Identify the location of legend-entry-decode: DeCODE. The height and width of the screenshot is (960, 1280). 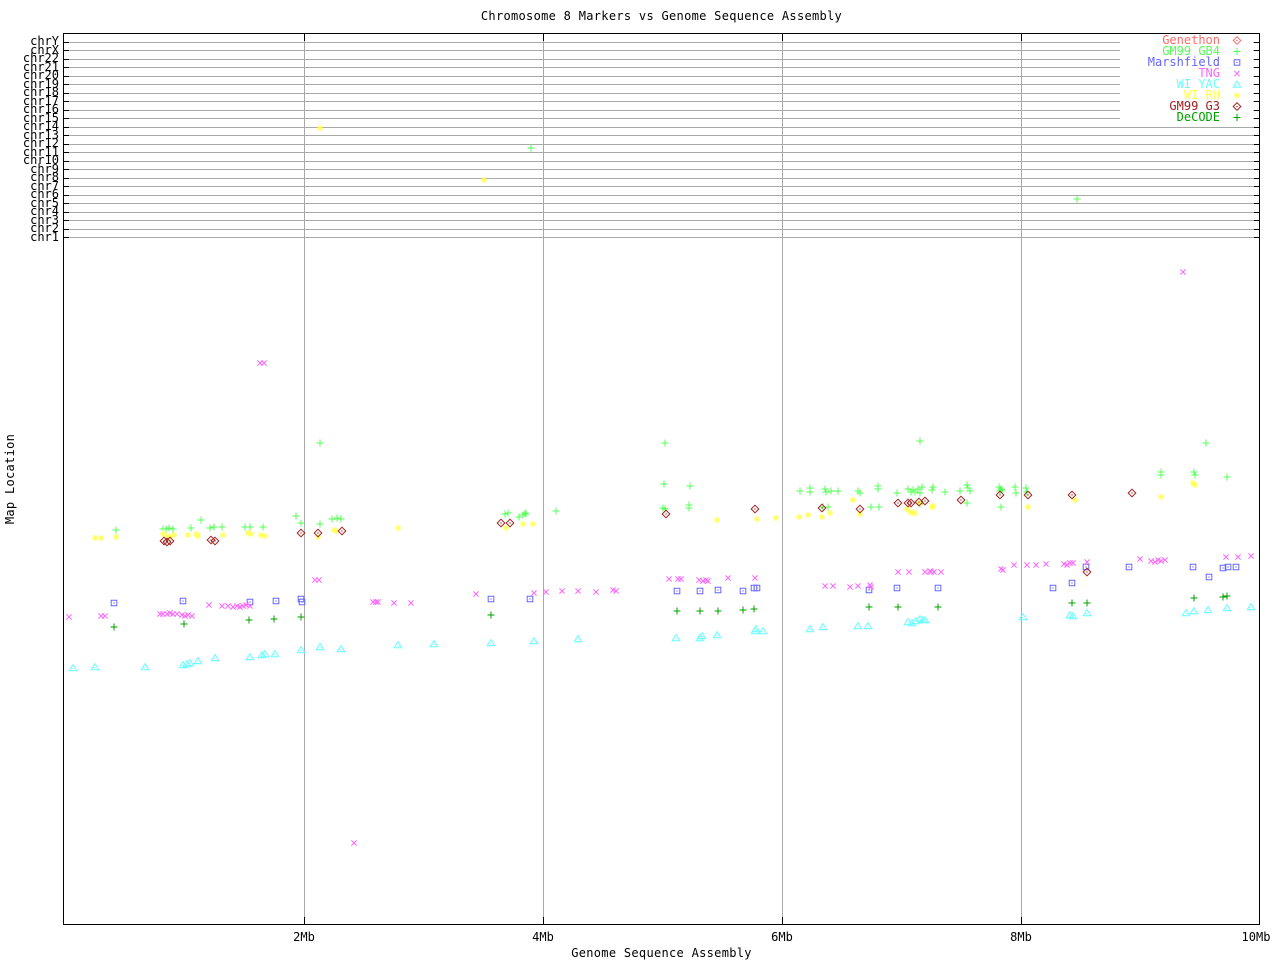
(1186, 117).